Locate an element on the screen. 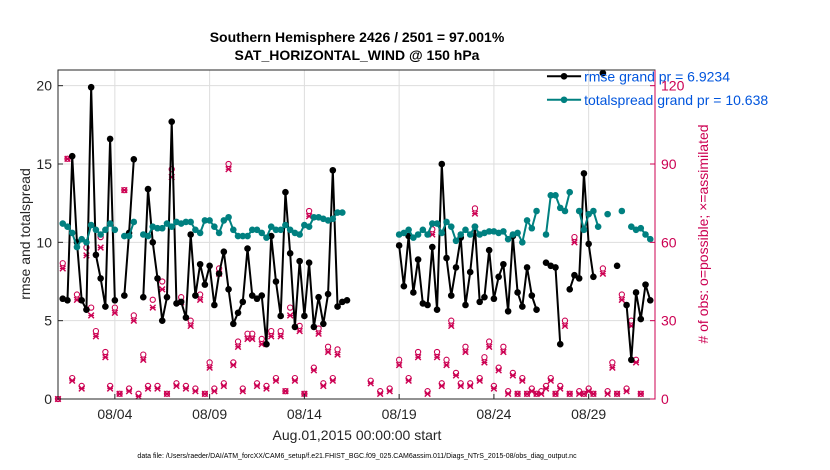 Image resolution: width=830 pixels, height=470 pixels. x-tick-label: 08/04 is located at coordinates (114, 414).